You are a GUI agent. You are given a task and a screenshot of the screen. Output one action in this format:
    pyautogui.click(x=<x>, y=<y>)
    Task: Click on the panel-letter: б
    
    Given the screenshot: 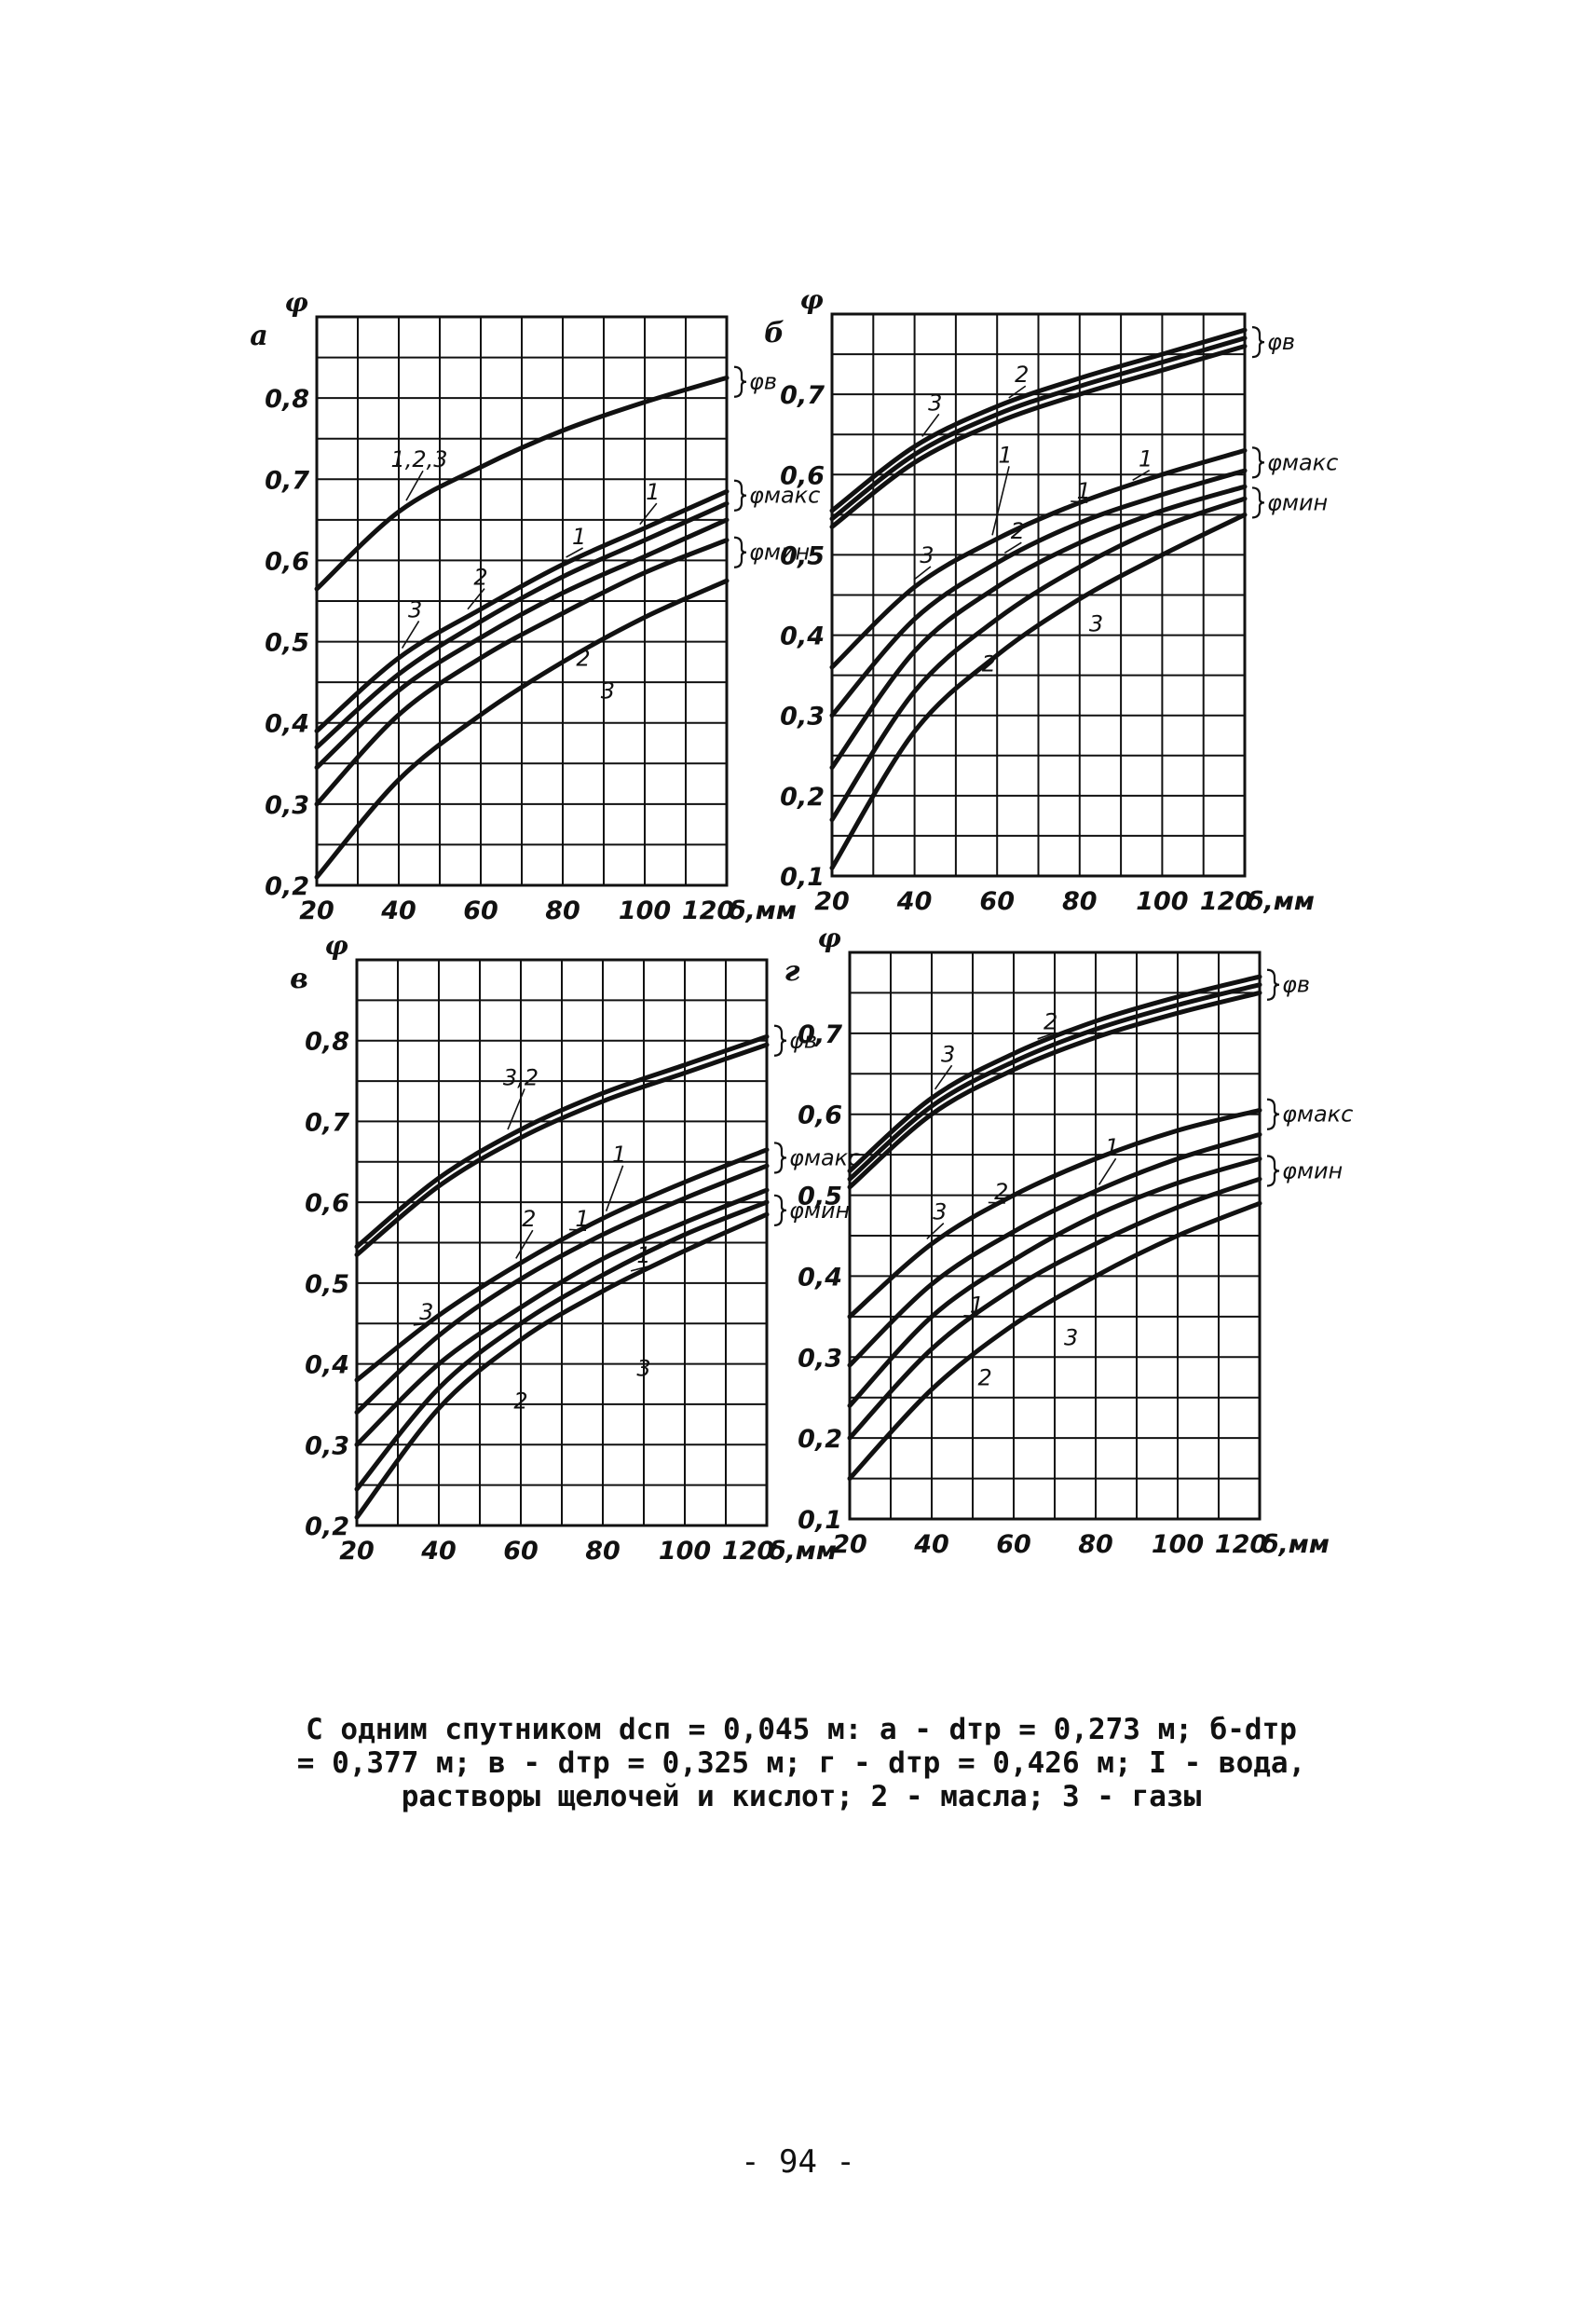 What is the action you would take?
    pyautogui.click(x=774, y=333)
    